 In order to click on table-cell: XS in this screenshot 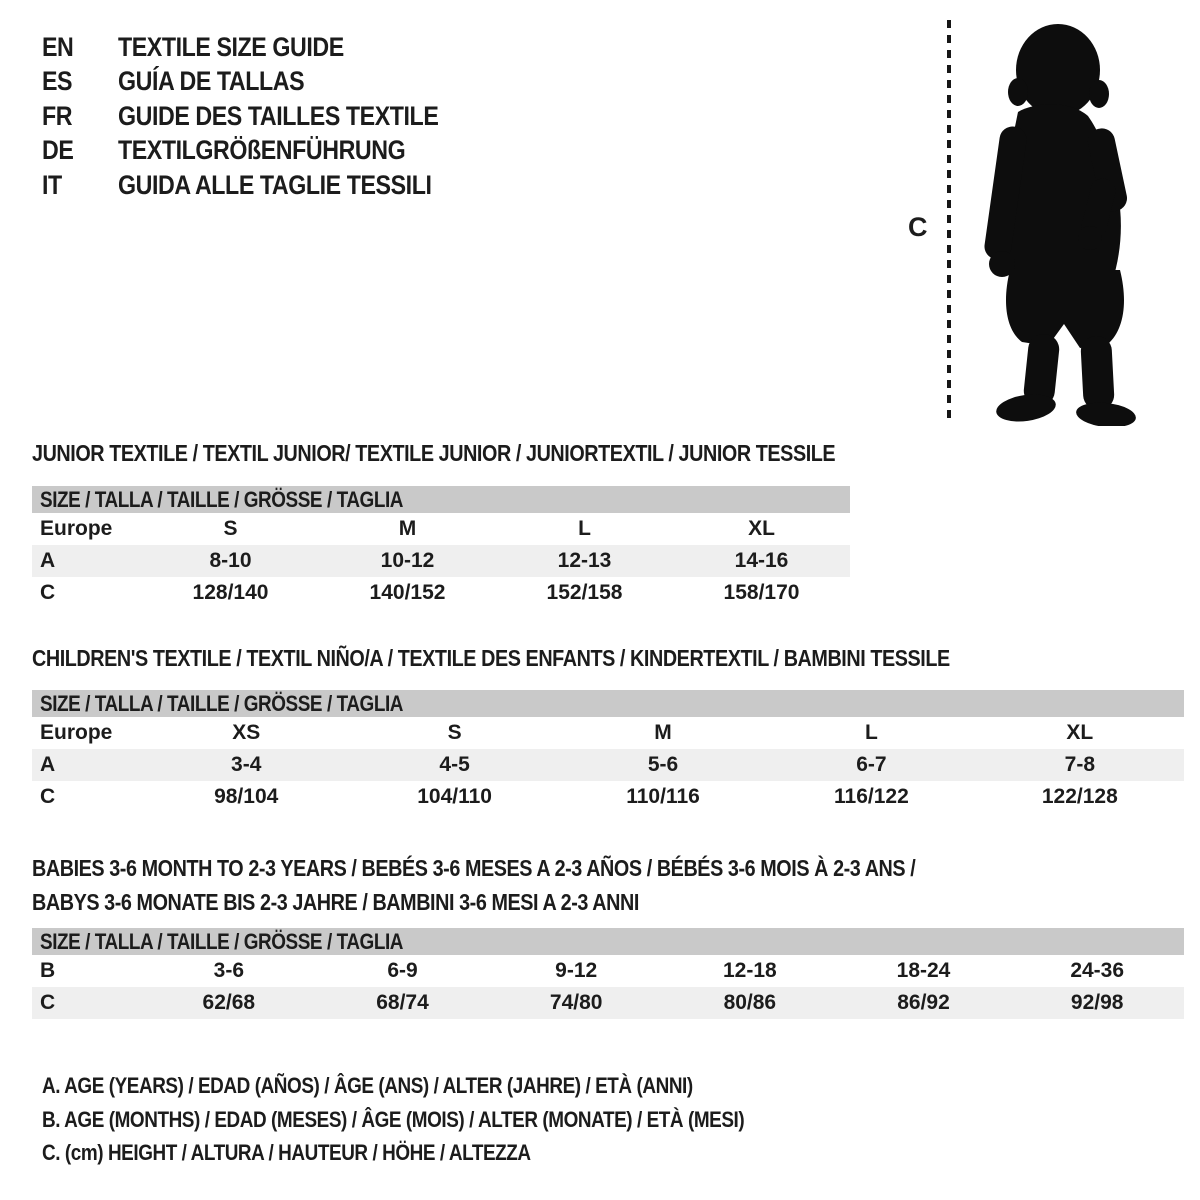, I will do `click(246, 732)`.